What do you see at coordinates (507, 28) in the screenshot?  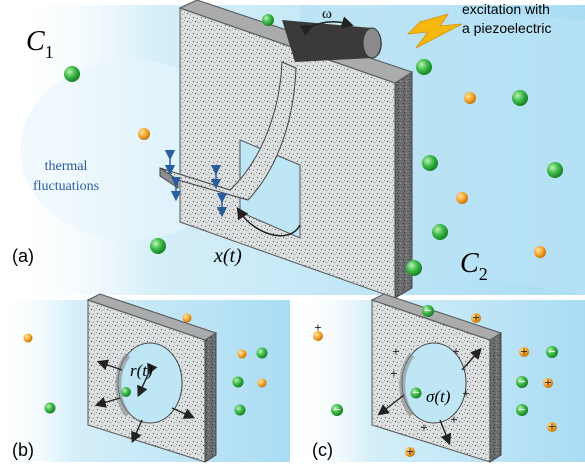 I see `excitation-line-2: a piezoelectric` at bounding box center [507, 28].